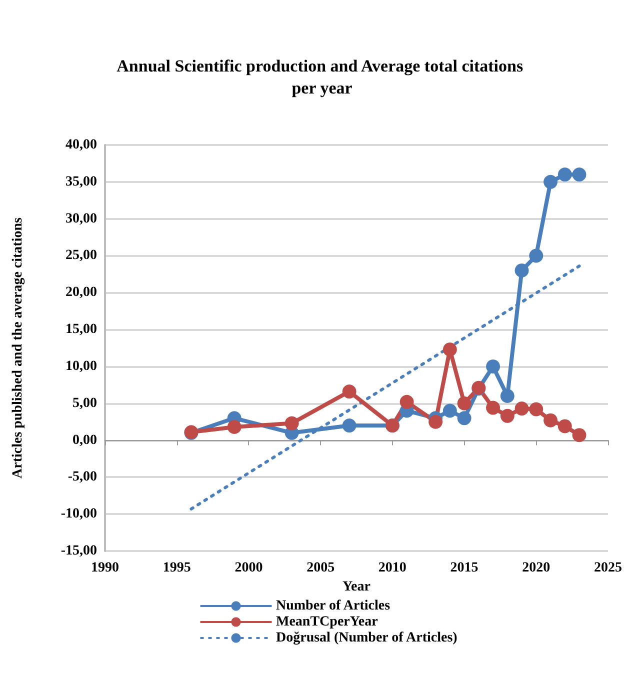 This screenshot has width=644, height=695. Describe the element at coordinates (18, 347) in the screenshot. I see `y-axis-title: Articles published and the average citations` at that location.